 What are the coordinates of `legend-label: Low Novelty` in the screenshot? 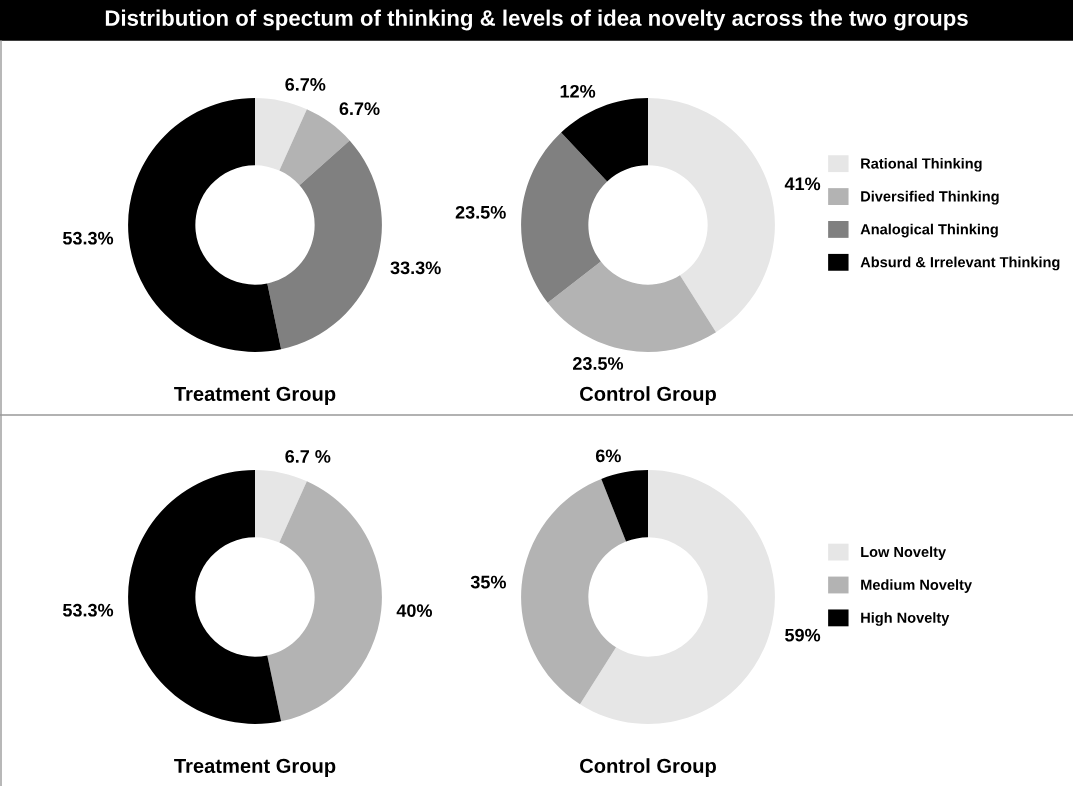 It's located at (904, 553).